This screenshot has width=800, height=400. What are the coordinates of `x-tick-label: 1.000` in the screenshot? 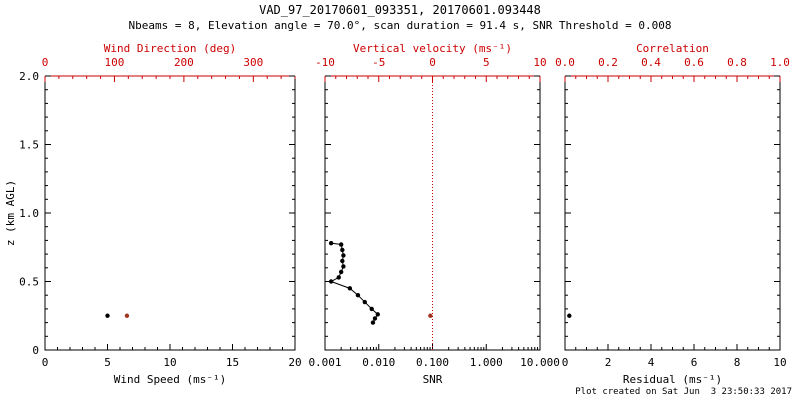 It's located at (486, 362).